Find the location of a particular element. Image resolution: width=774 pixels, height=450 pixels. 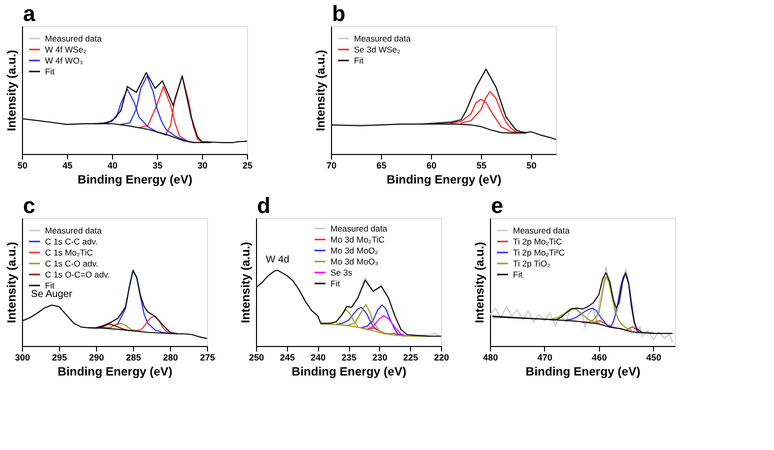

x-tick-label: 295 is located at coordinates (60, 357).